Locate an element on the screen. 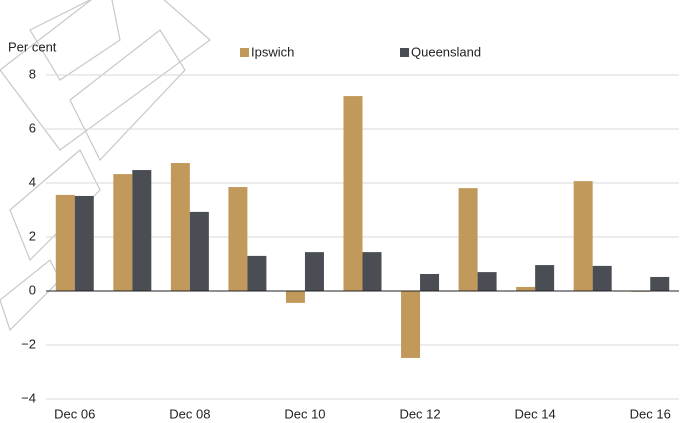 The height and width of the screenshot is (423, 686). y-tick-label: −4 is located at coordinates (28, 397).